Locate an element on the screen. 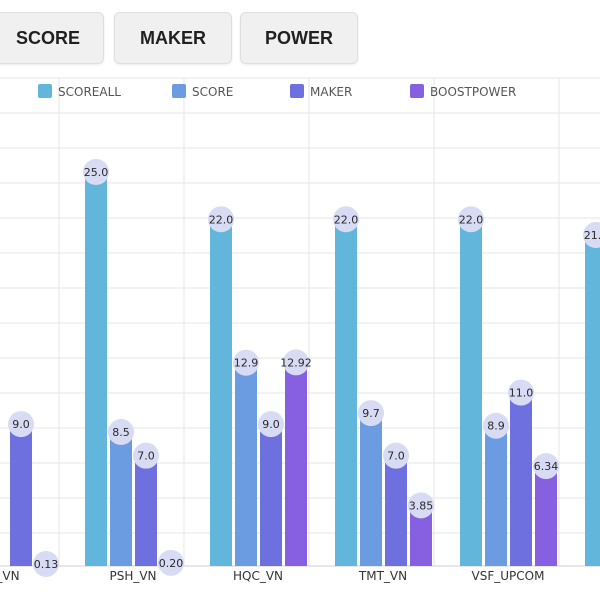 Image resolution: width=600 pixels, height=605 pixels. data-label: 11.0 is located at coordinates (521, 393).